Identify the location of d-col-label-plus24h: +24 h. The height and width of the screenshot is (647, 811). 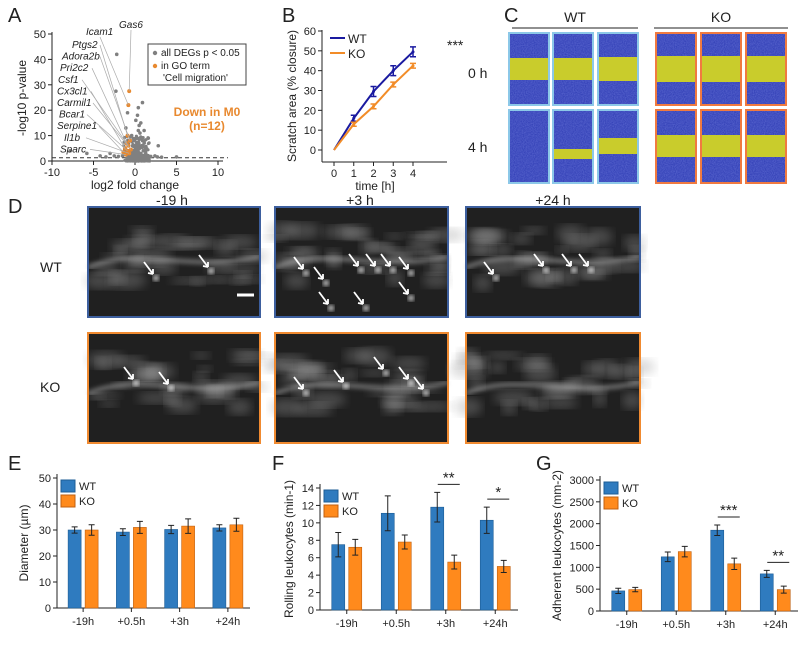
(552, 200).